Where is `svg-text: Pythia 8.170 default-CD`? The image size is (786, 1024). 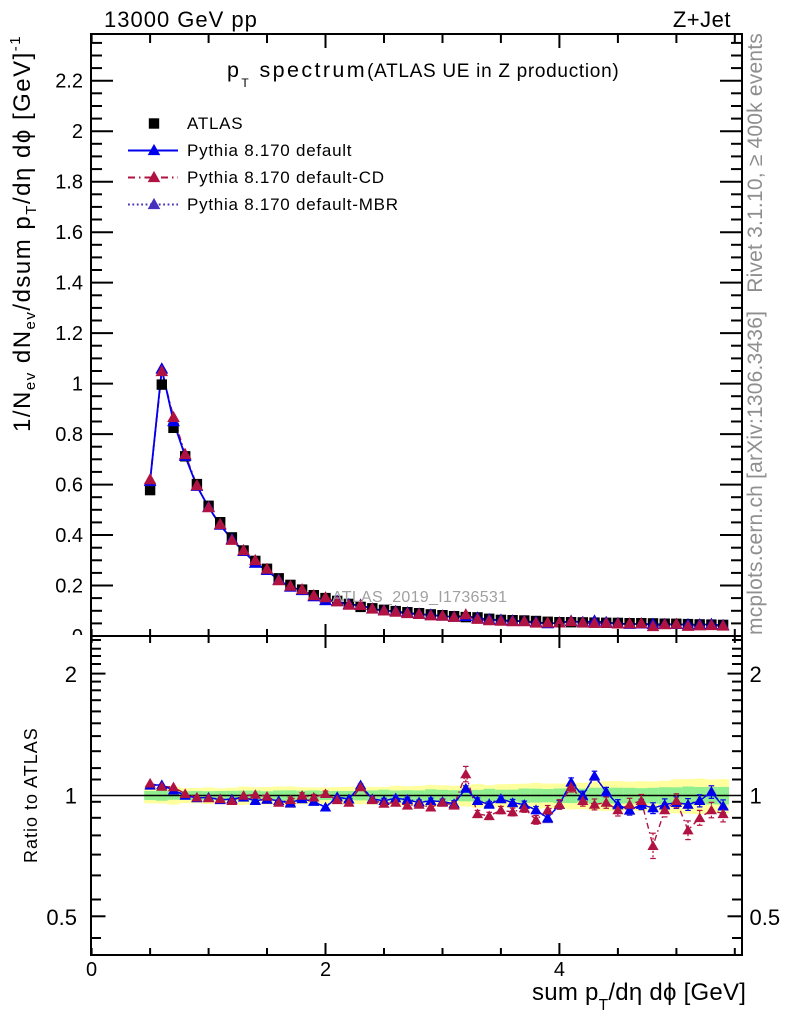 svg-text: Pythia 8.170 default-CD is located at coordinates (286, 177).